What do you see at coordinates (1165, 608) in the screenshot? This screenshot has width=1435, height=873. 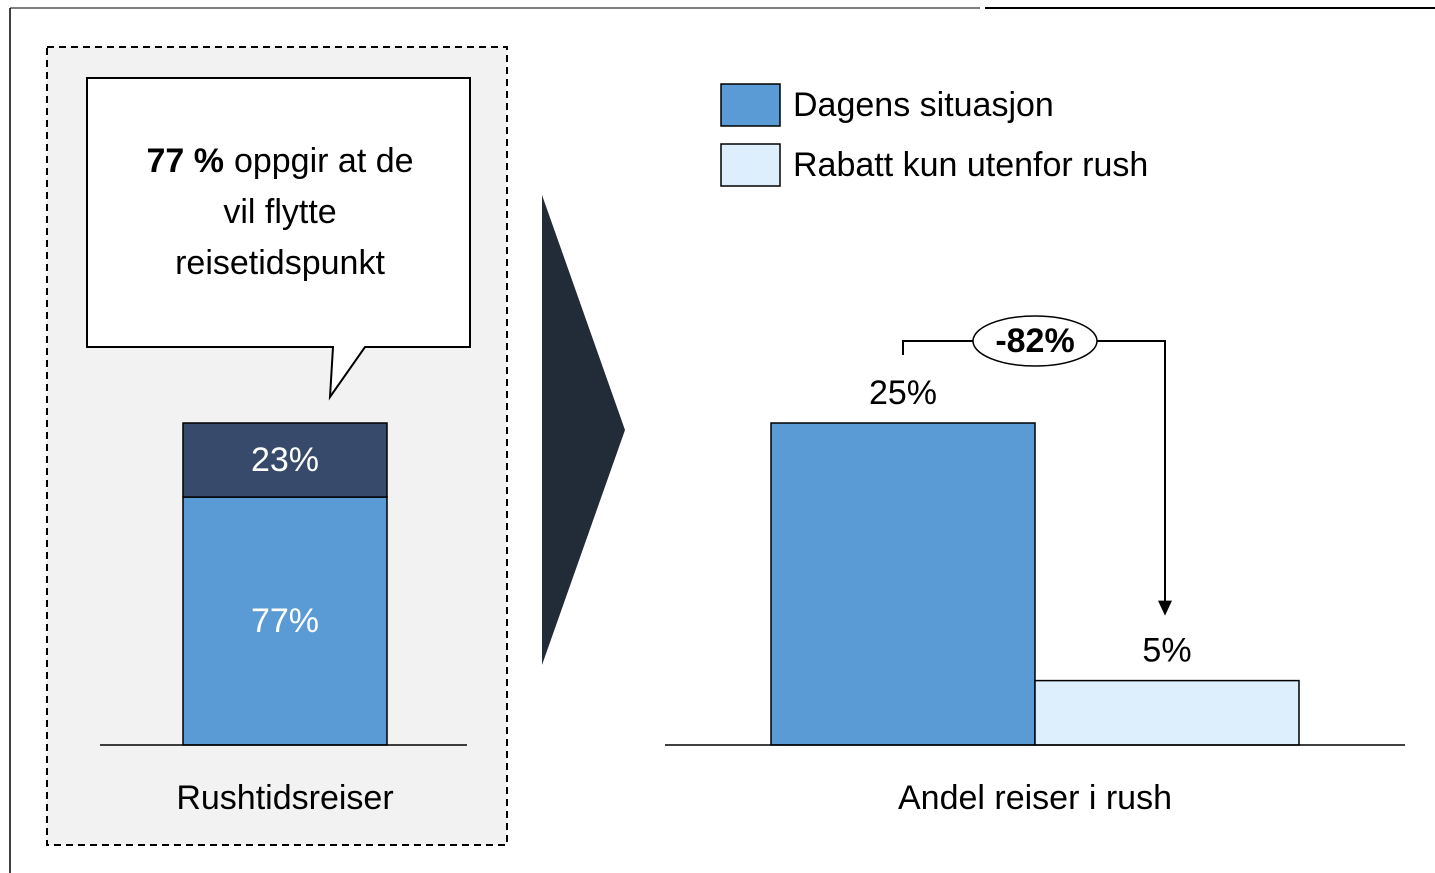 I see `arrow-head` at bounding box center [1165, 608].